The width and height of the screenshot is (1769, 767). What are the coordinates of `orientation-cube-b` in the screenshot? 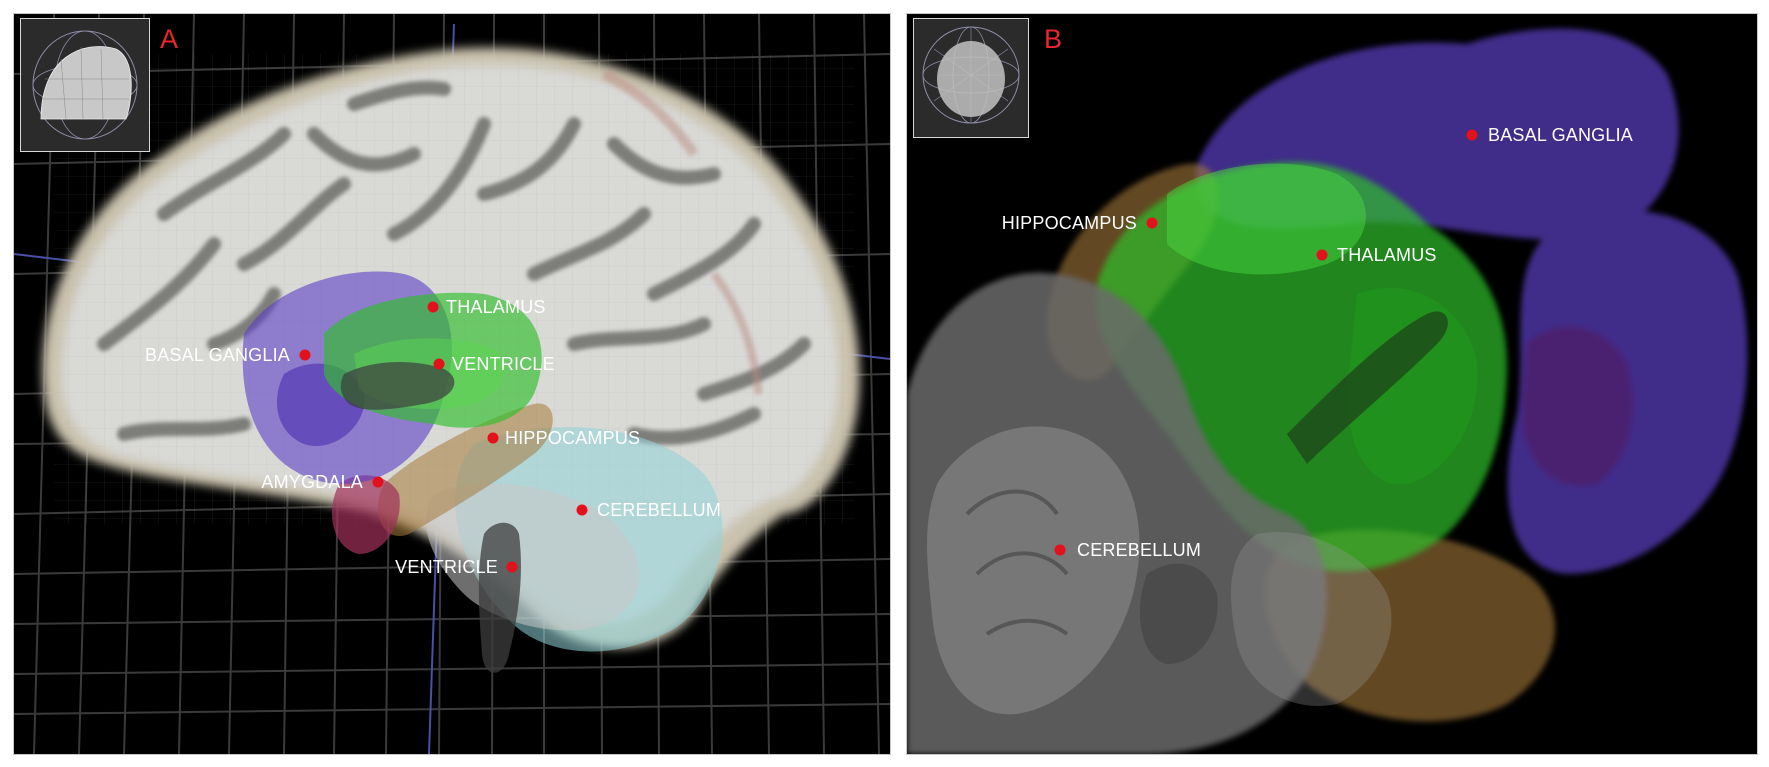 It's located at (971, 78).